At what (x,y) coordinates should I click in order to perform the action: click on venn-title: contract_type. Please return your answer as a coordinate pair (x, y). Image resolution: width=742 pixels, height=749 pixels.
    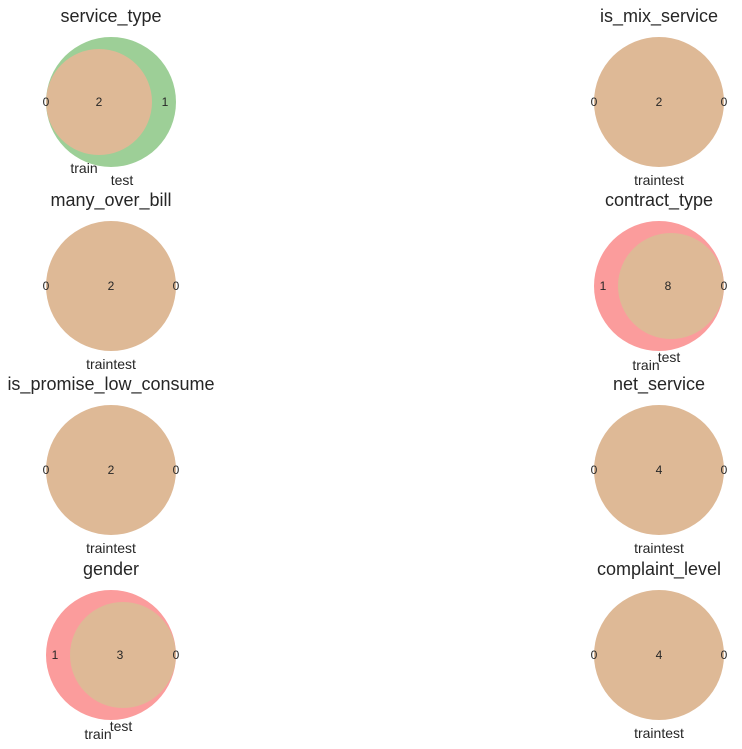
    Looking at the image, I should click on (659, 200).